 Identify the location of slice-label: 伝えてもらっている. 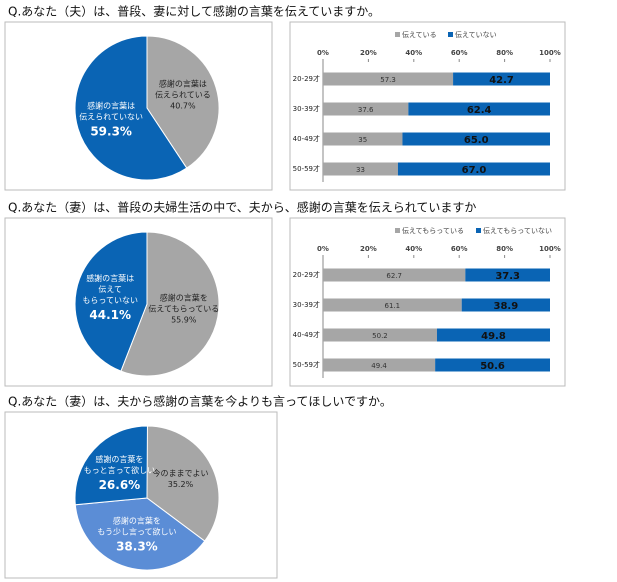
(183, 308).